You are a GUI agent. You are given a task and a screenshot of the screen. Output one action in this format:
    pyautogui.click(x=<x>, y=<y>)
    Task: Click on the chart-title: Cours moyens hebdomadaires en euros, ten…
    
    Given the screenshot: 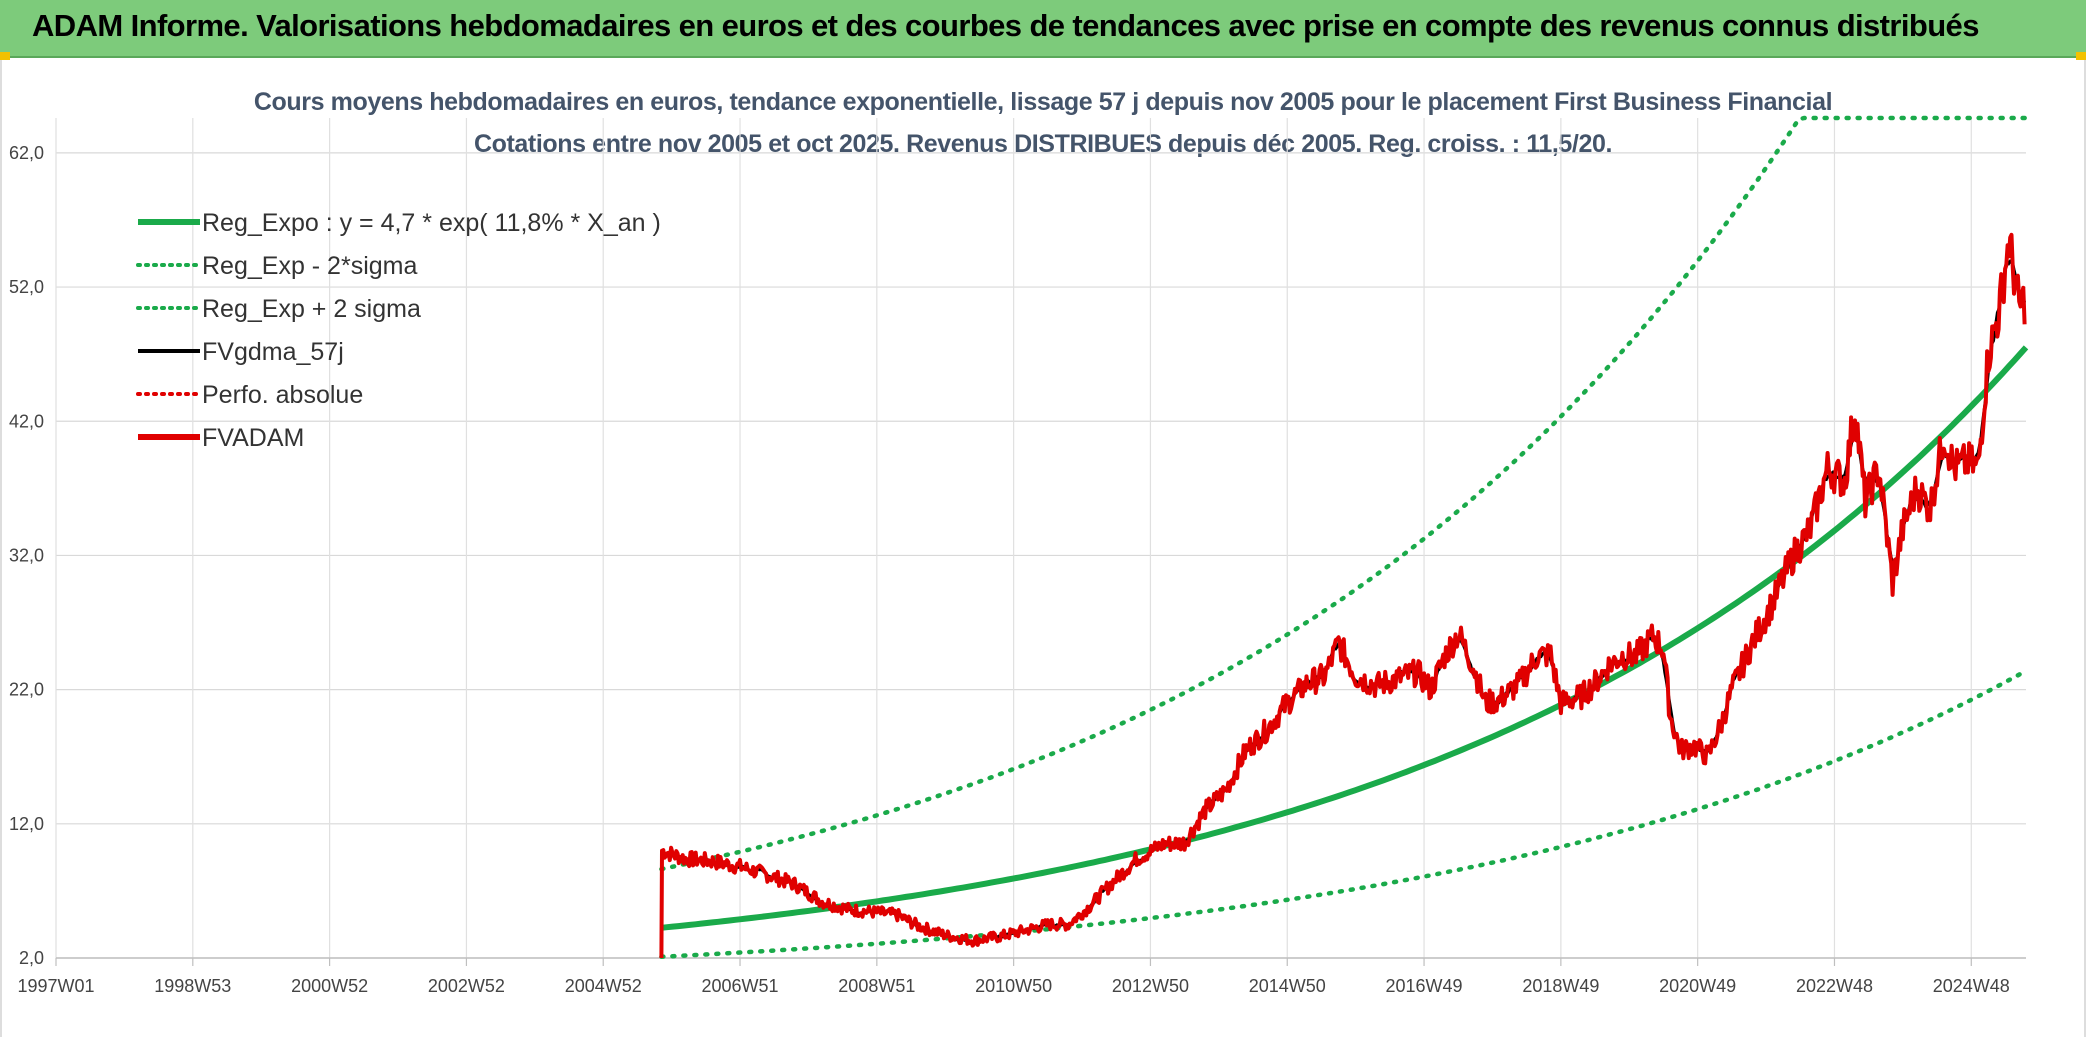 What is the action you would take?
    pyautogui.click(x=1043, y=102)
    